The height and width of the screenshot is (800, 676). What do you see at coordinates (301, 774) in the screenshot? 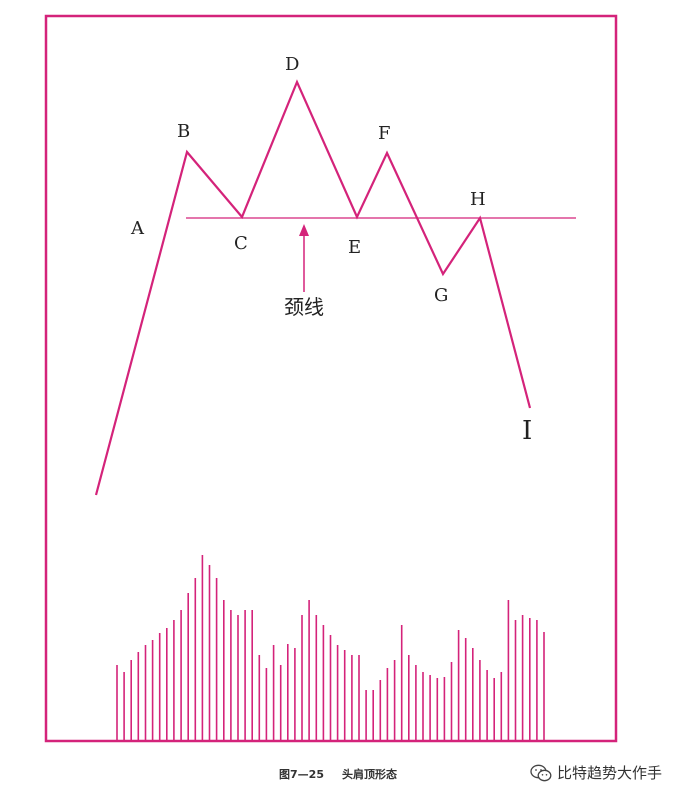
I see `figure-number: 图7—25` at bounding box center [301, 774].